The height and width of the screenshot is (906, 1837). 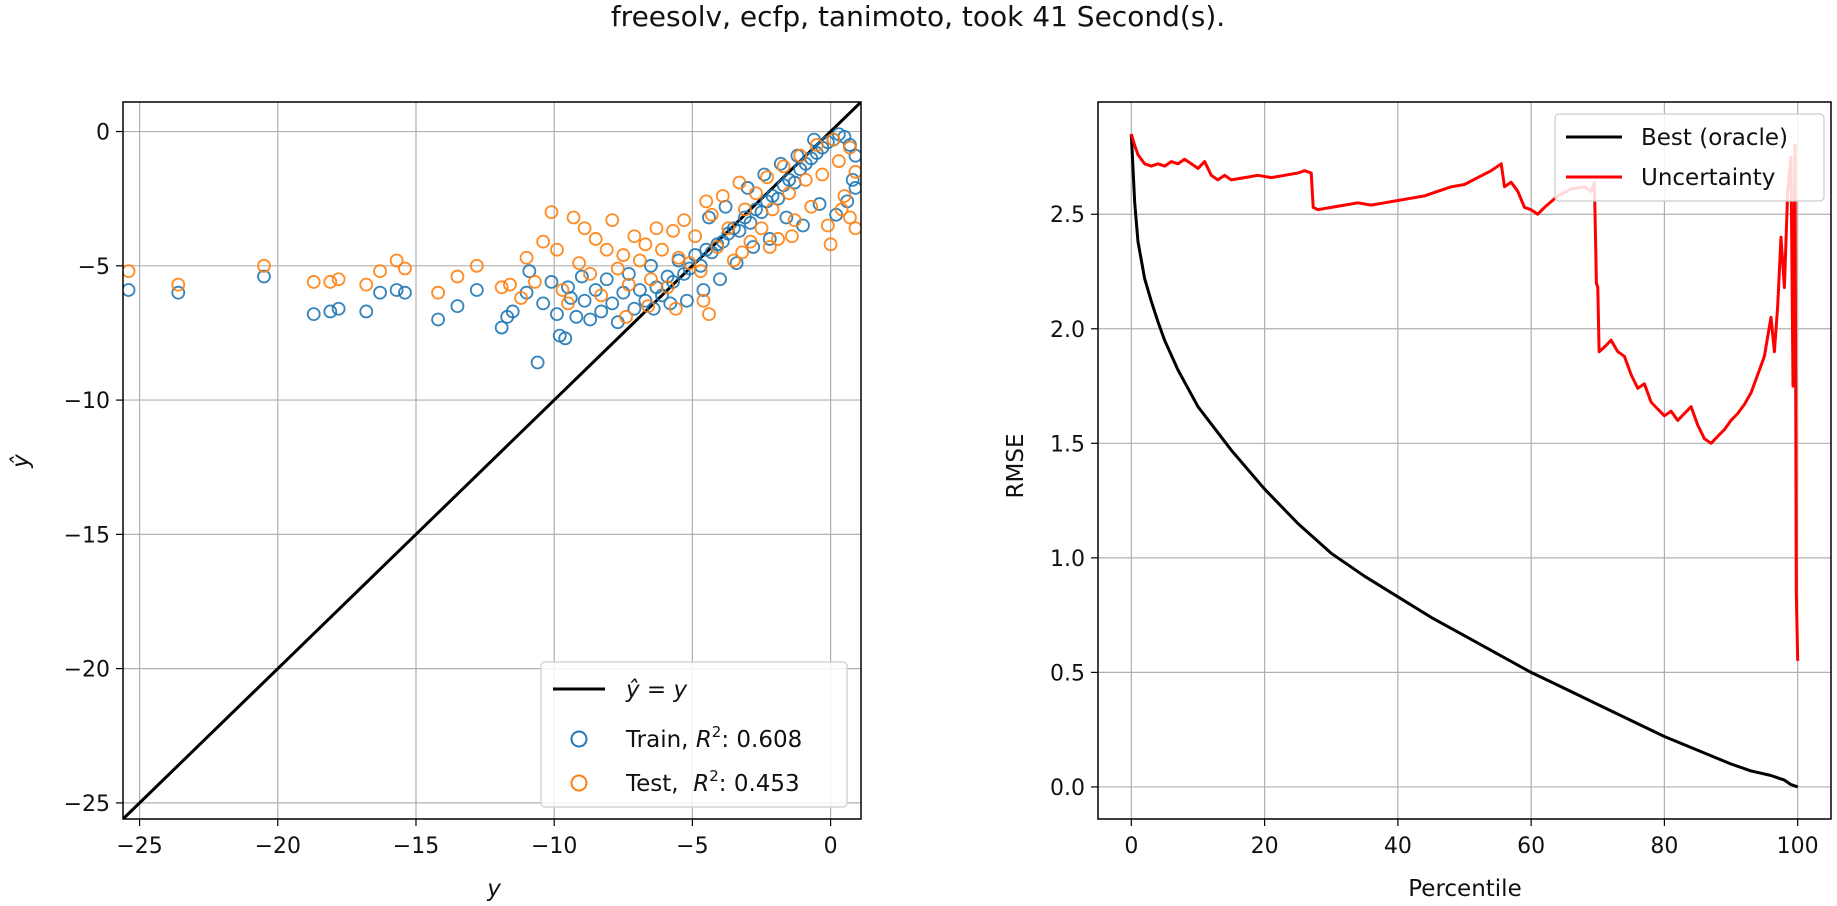 What do you see at coordinates (656, 690) in the screenshot?
I see `legend-identity-label: ŷ = y` at bounding box center [656, 690].